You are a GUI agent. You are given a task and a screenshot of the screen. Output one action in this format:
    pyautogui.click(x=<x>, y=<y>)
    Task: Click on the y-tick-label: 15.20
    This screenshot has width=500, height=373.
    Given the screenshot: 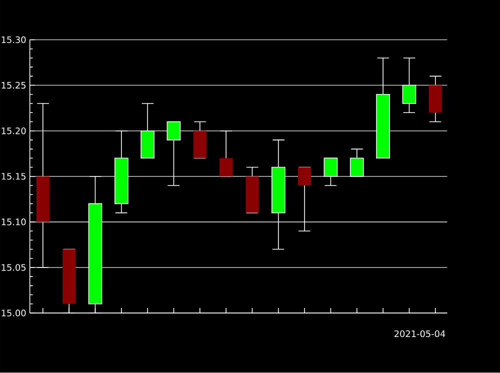 What is the action you would take?
    pyautogui.click(x=14, y=131)
    